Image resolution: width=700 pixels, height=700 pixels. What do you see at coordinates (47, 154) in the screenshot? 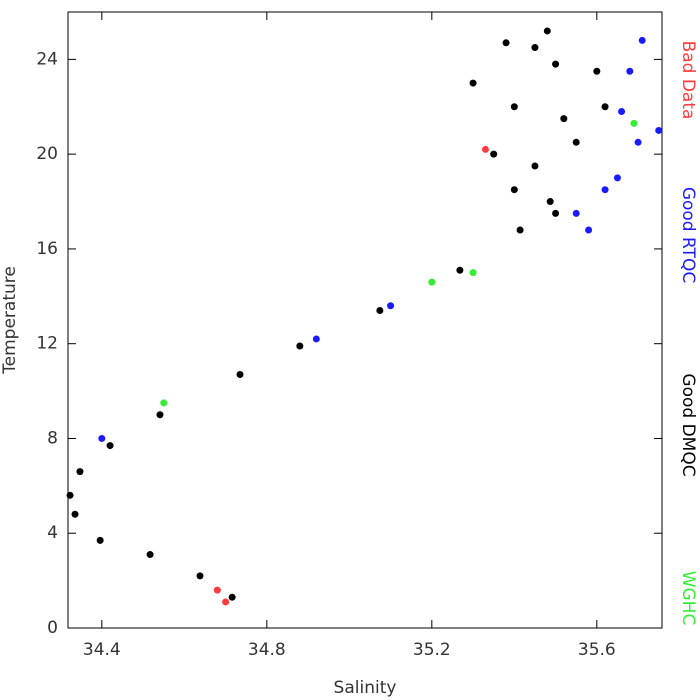
I see `y-tick-label: 20` at bounding box center [47, 154].